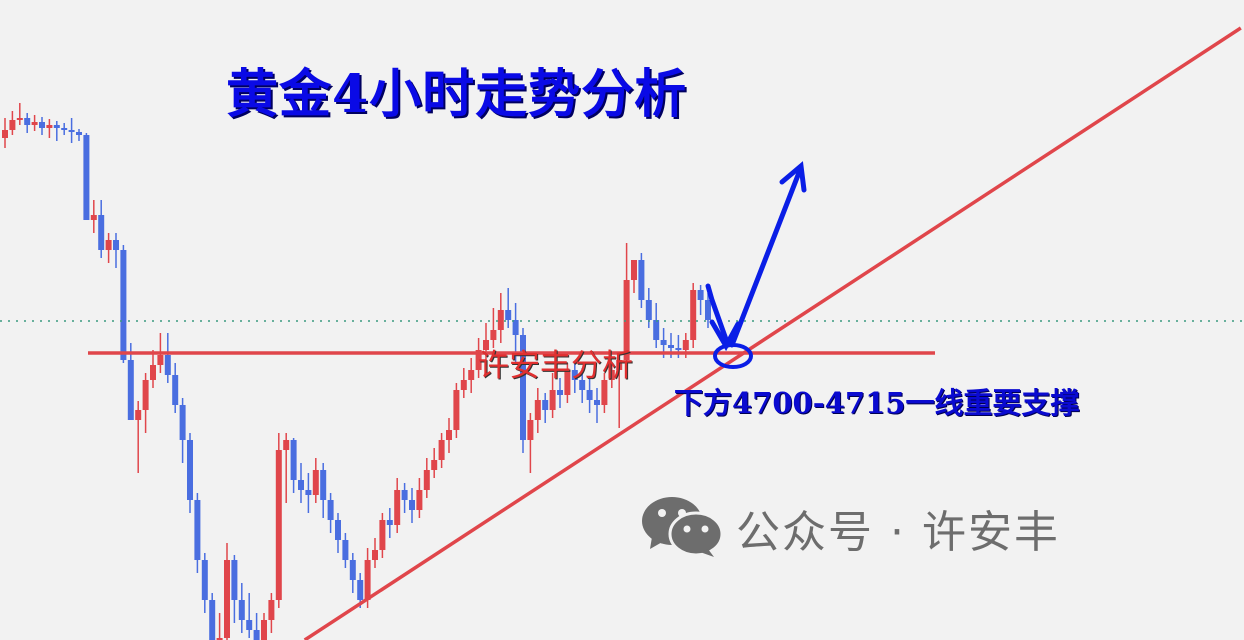 This screenshot has height=640, width=1244. Describe the element at coordinates (793, 177) in the screenshot. I see `arrow-up-head` at that location.